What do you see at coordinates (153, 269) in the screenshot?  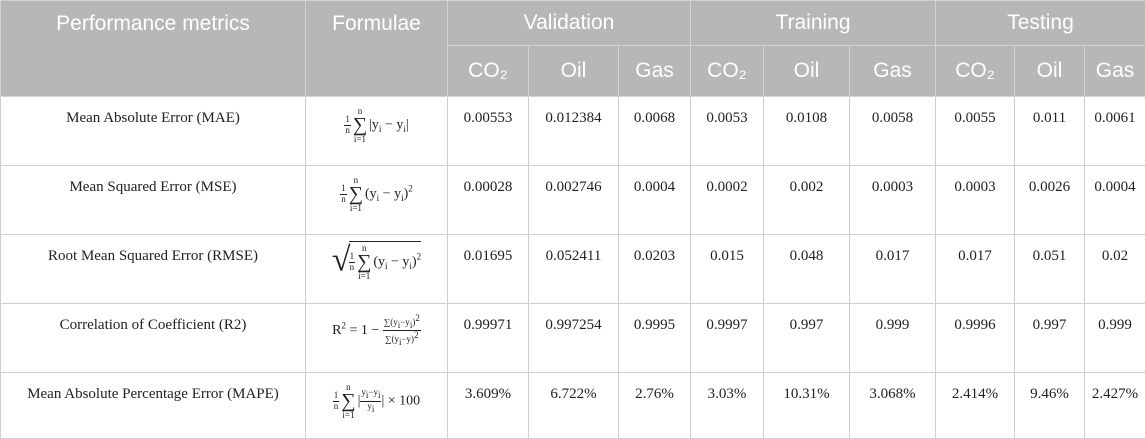 I see `metric-name: Root Mean Squared Error (RMSE)` at bounding box center [153, 269].